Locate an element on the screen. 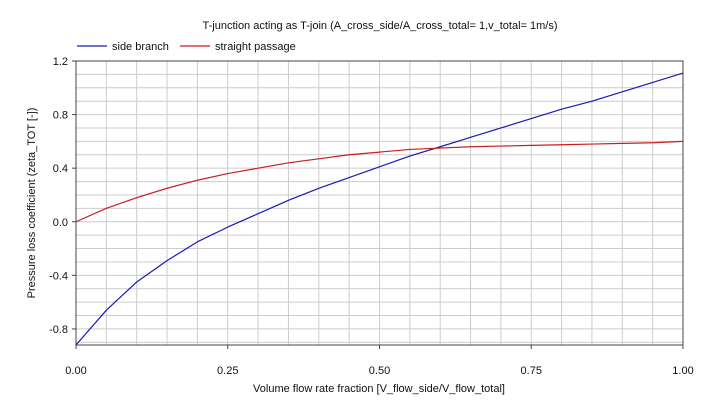 This screenshot has height=411, width=708. legend-label: straight passage is located at coordinates (255, 47).